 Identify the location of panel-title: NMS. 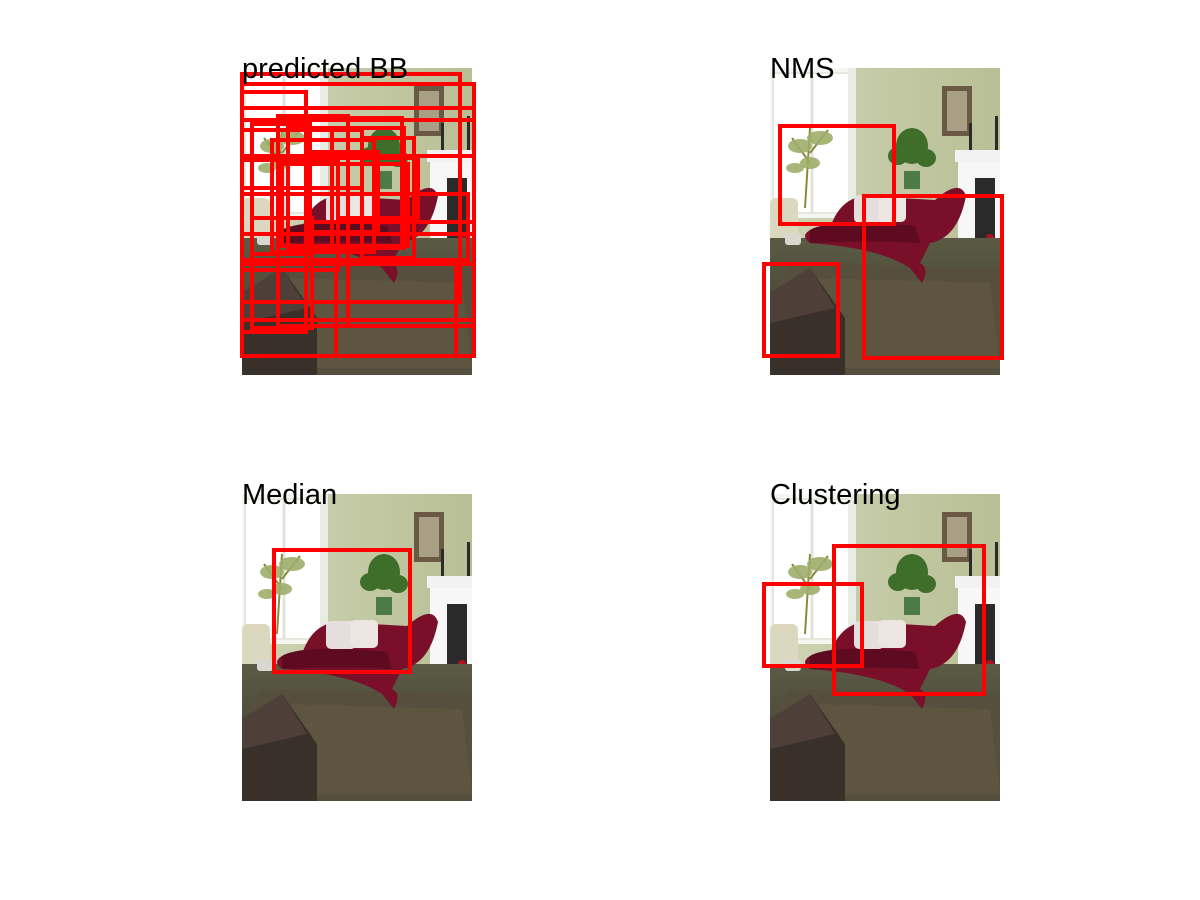
(802, 69).